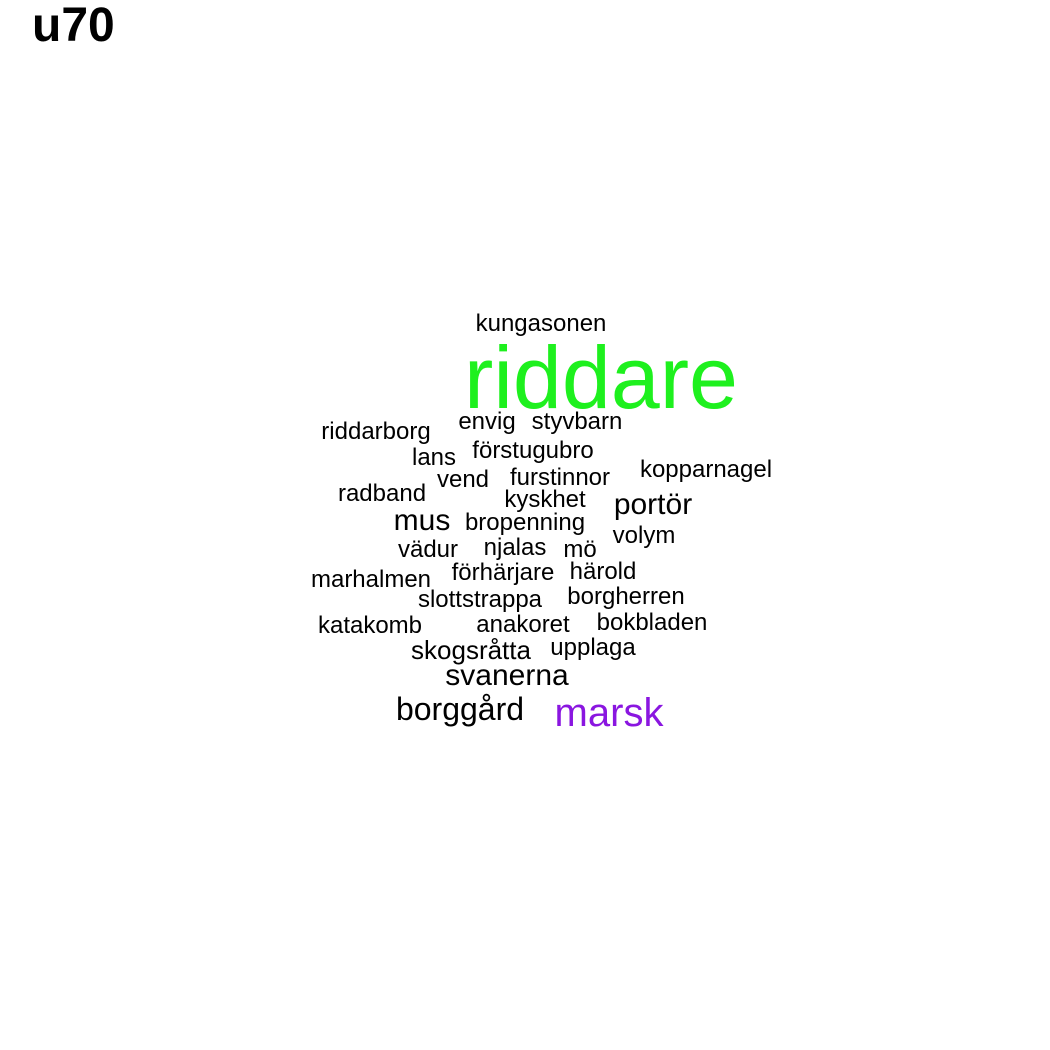 This screenshot has height=1050, width=1050. I want to click on cloud-word: borggård, so click(460, 709).